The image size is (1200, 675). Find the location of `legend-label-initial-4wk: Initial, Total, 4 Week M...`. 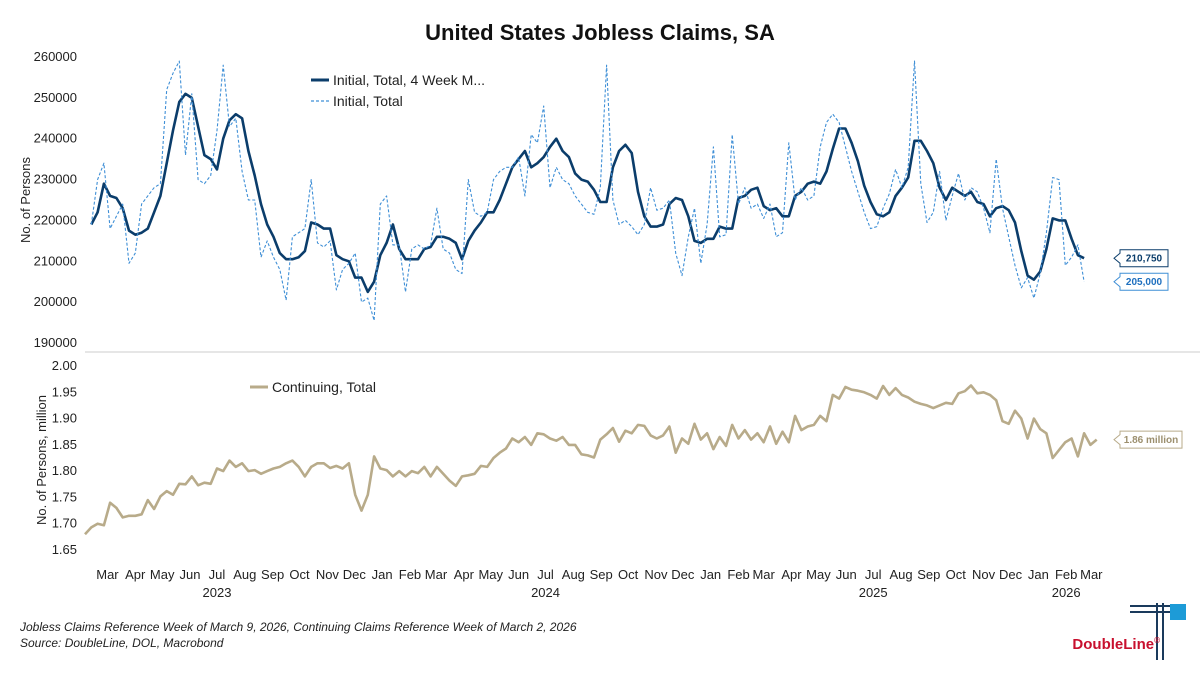

legend-label-initial-4wk: Initial, Total, 4 Week M... is located at coordinates (409, 80).